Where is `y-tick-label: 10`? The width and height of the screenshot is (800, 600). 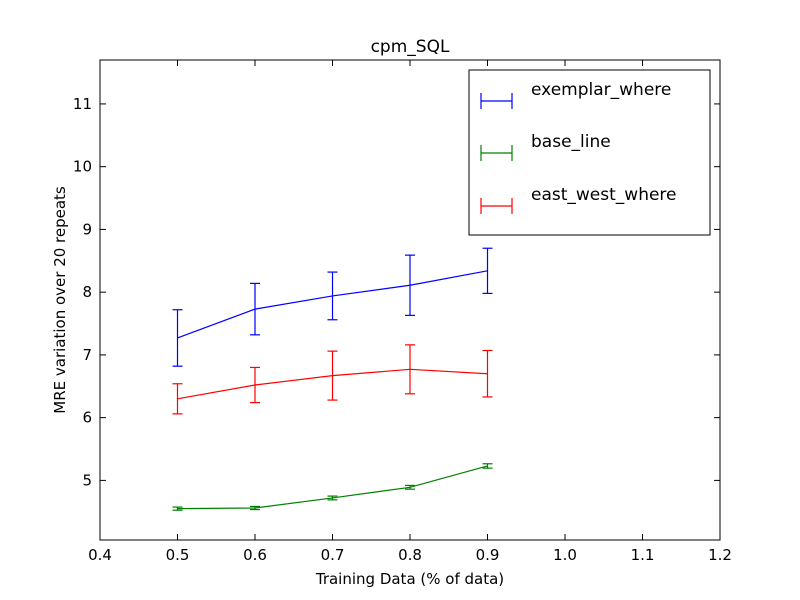 y-tick-label: 10 is located at coordinates (82, 167).